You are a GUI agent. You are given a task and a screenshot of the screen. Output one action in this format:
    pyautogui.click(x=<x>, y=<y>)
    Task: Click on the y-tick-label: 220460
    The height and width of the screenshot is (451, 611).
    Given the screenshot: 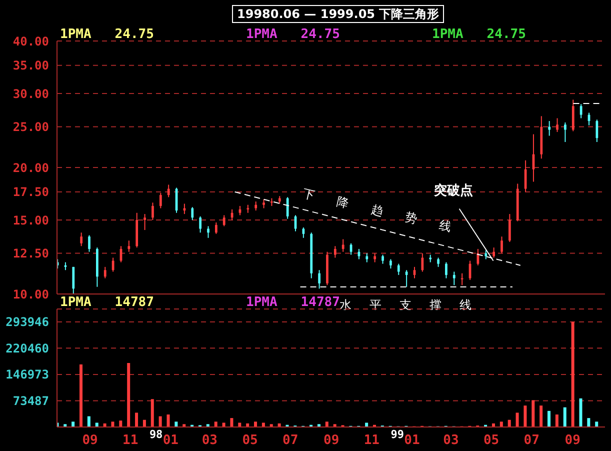 What is the action you would take?
    pyautogui.click(x=27, y=348)
    